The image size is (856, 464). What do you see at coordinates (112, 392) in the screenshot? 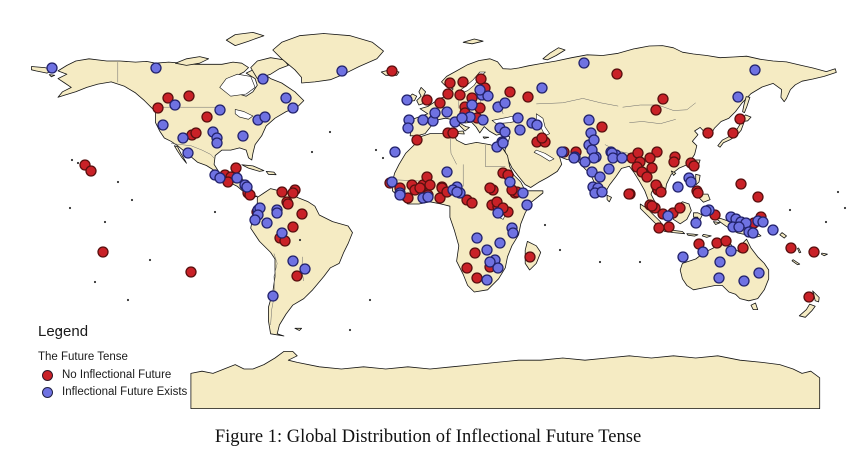
I see `legend-item-inflectional_future_exists: Inflectional Future Exists` at bounding box center [112, 392].